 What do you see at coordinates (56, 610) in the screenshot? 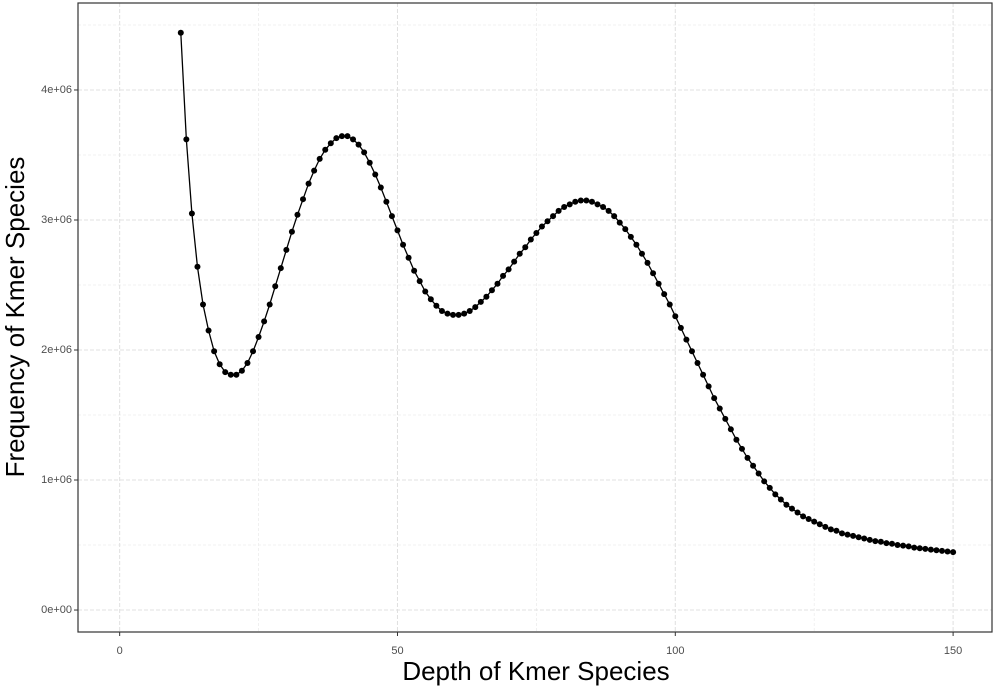
I see `y-tick-label: 0e+00` at bounding box center [56, 610].